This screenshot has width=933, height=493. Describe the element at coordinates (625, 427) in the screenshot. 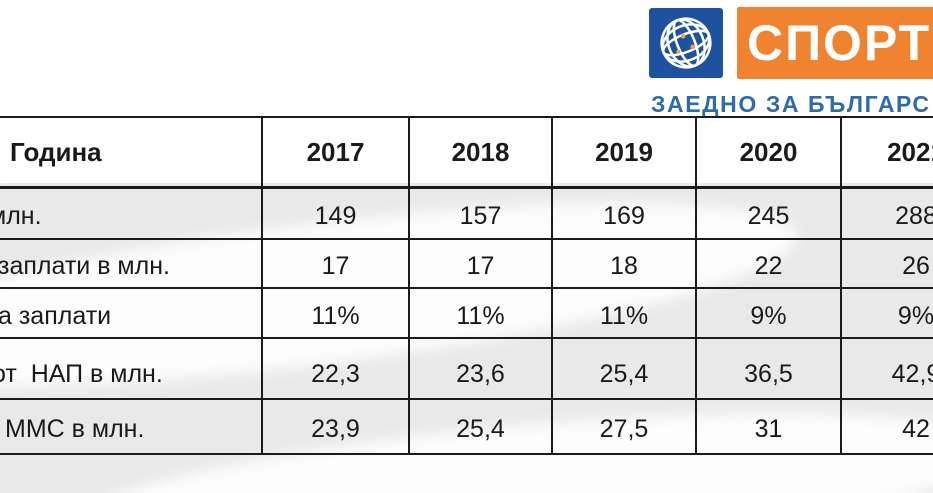

I see `value-cell: 27,5` at that location.